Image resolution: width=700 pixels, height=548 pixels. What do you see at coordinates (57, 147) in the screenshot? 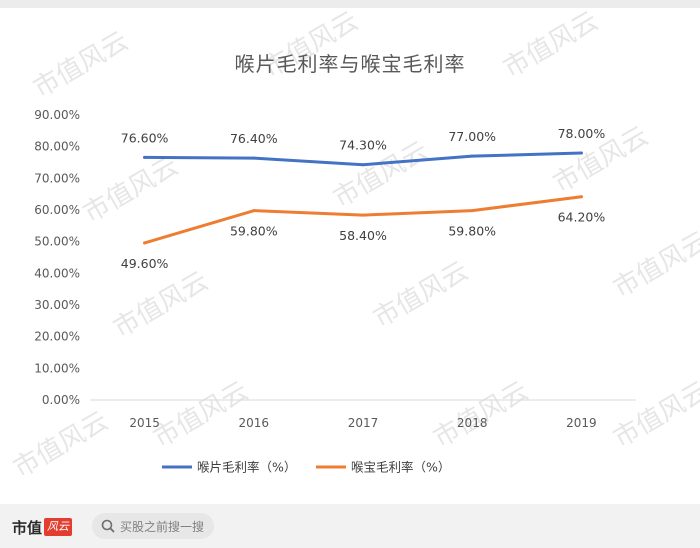
I see `y-tick-label: 80.00%` at bounding box center [57, 147].